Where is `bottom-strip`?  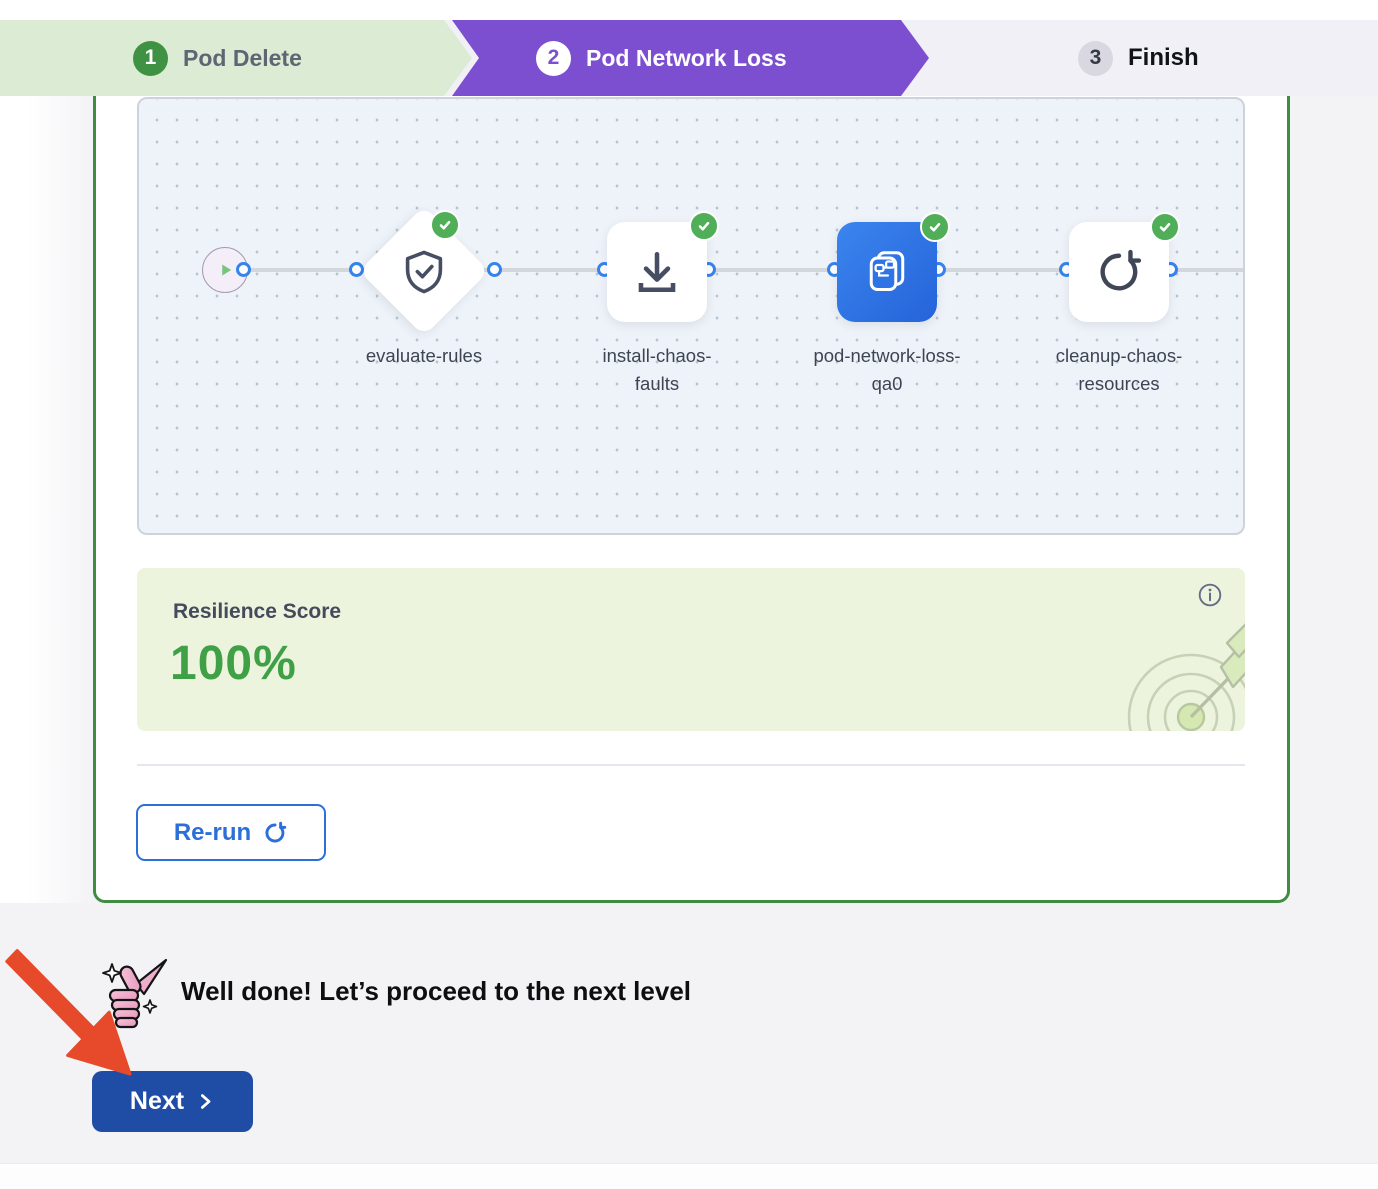 bottom-strip is located at coordinates (689, 1176).